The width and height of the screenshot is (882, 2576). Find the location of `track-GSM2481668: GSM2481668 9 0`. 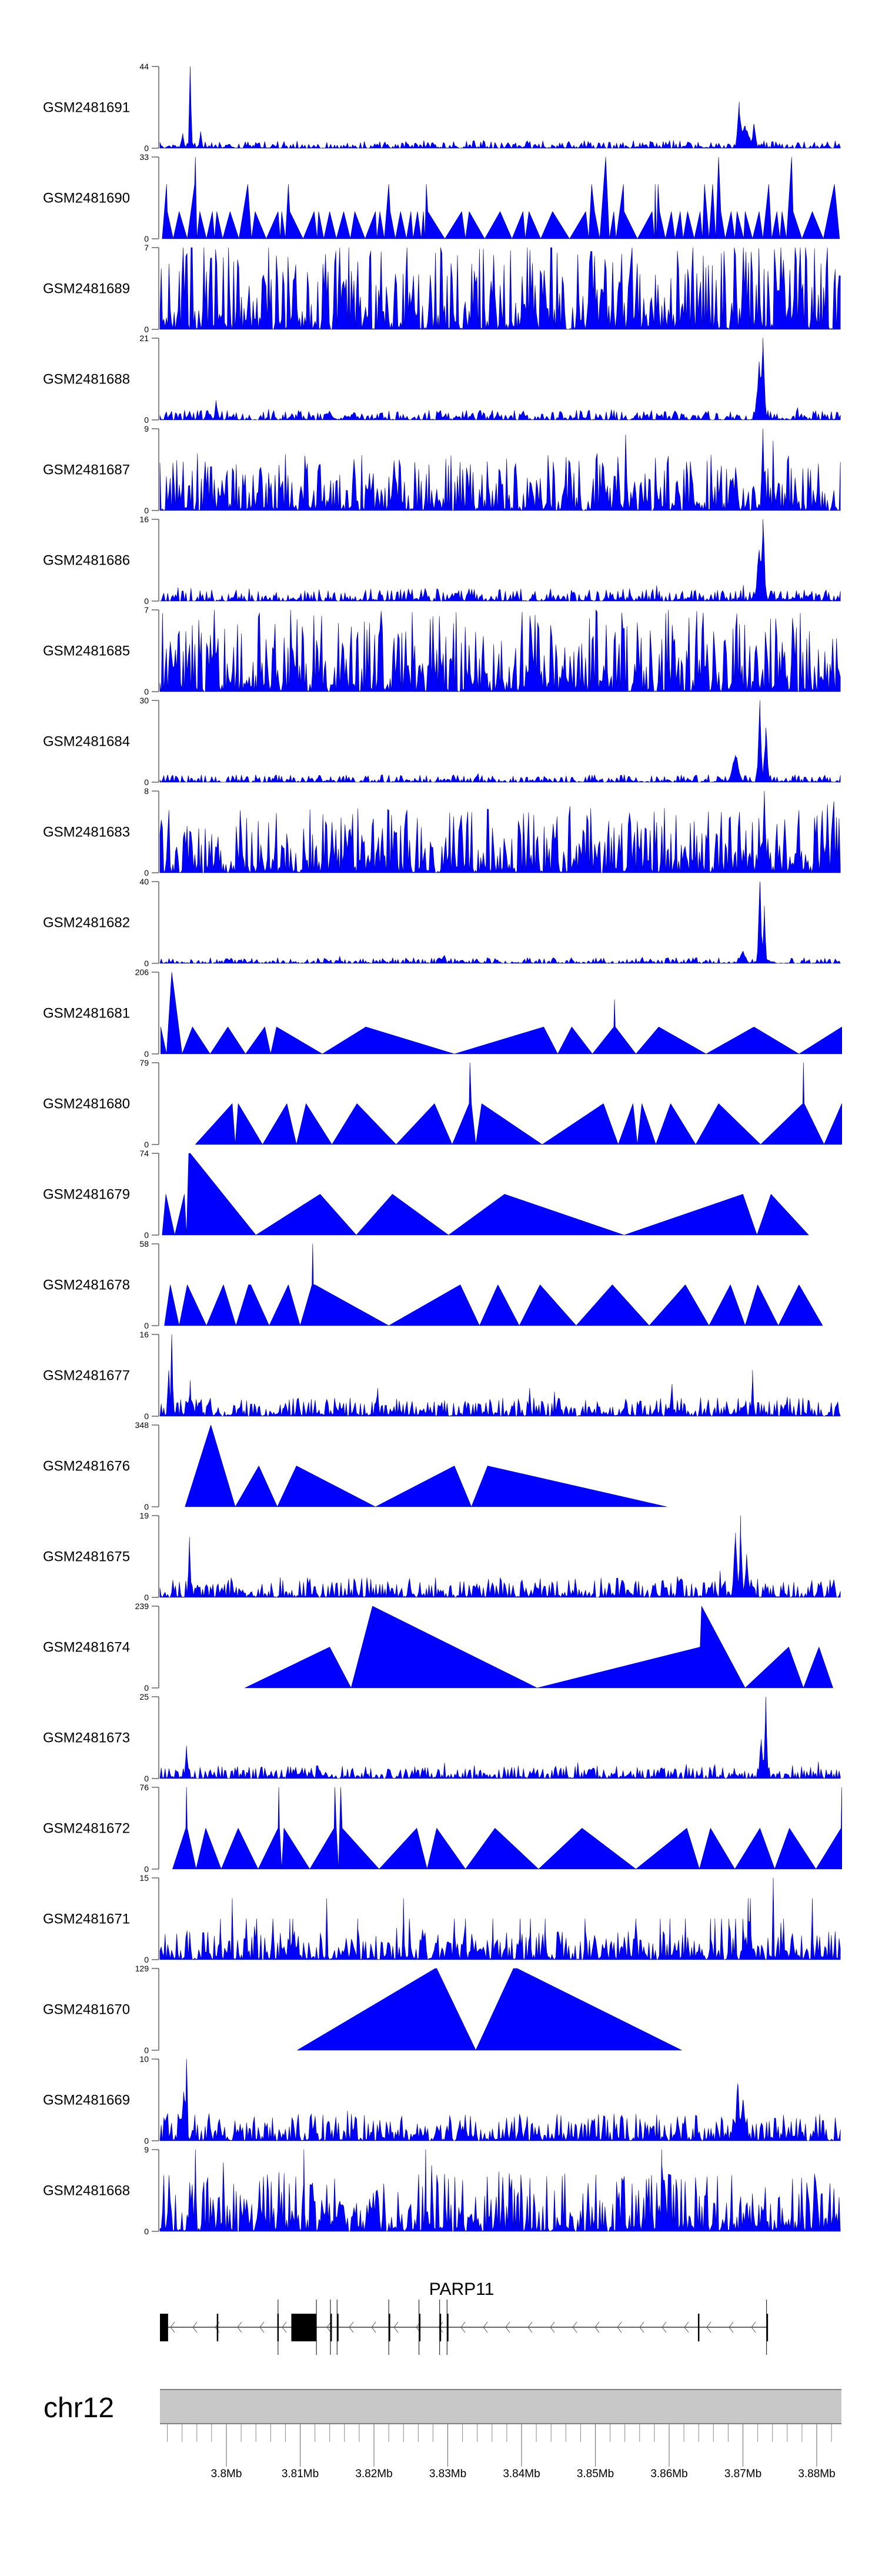

track-GSM2481668: GSM2481668 9 0 is located at coordinates (442, 2190).